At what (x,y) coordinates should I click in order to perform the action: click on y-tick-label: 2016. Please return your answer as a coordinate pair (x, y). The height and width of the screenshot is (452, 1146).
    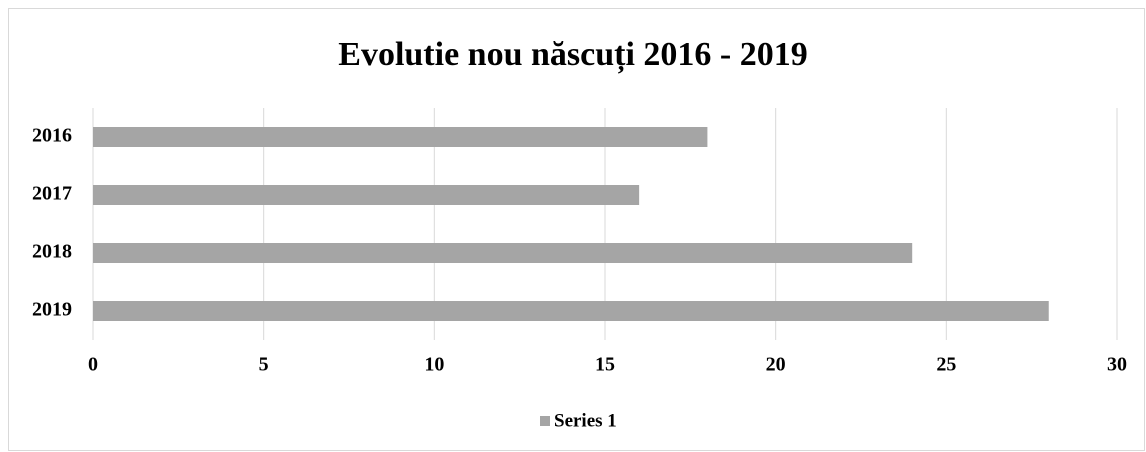
    Looking at the image, I should click on (52, 136).